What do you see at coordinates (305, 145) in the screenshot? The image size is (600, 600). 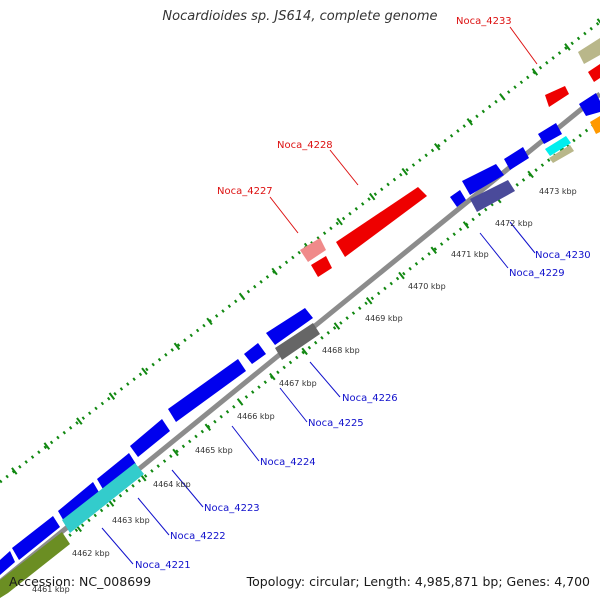 I see `label-noca-4228: Noca_4228` at bounding box center [305, 145].